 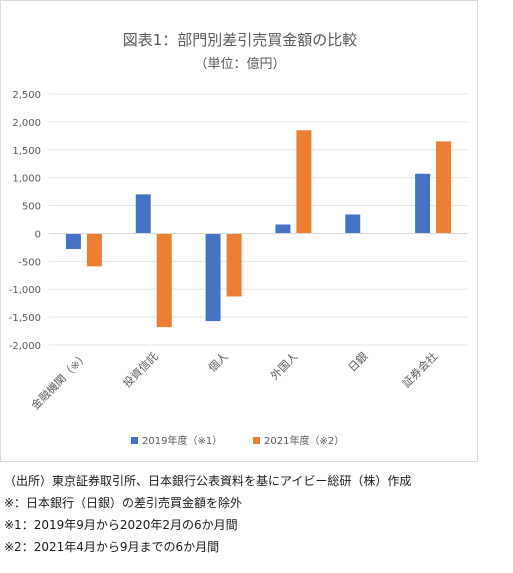 What do you see at coordinates (121, 525) in the screenshot?
I see `footnote-1: ※1：2019年9月から2020年2月の6か月間` at bounding box center [121, 525].